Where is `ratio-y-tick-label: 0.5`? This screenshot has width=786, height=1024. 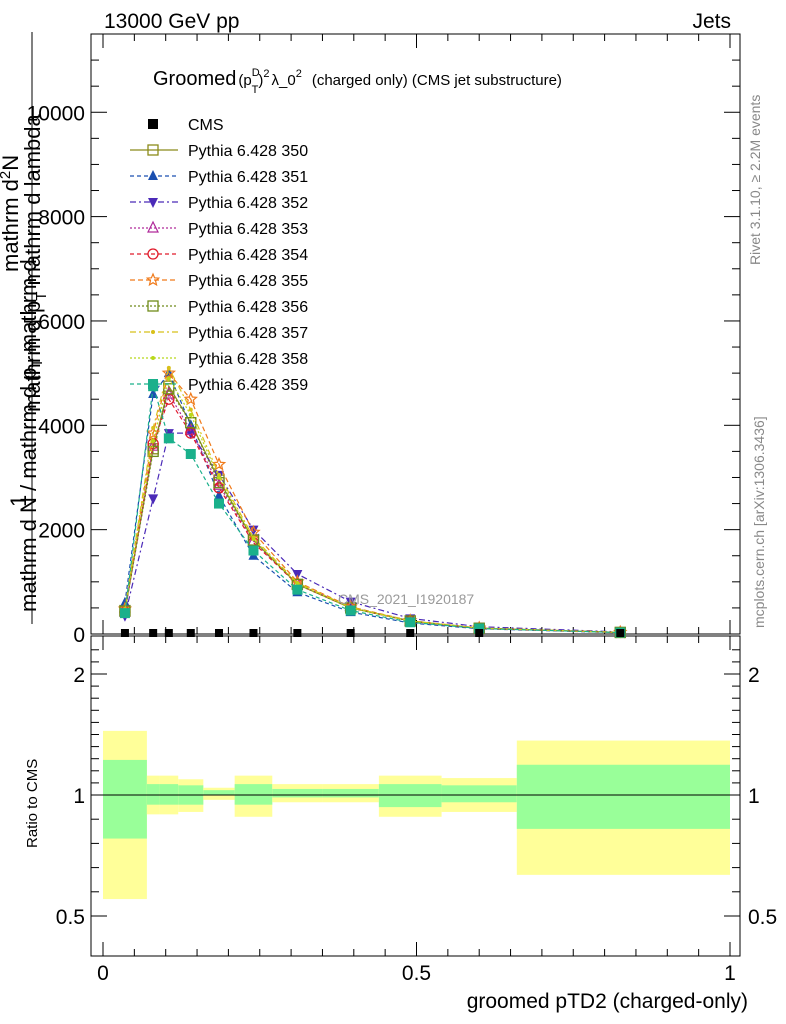 ratio-y-tick-label: 0.5 is located at coordinates (70, 917).